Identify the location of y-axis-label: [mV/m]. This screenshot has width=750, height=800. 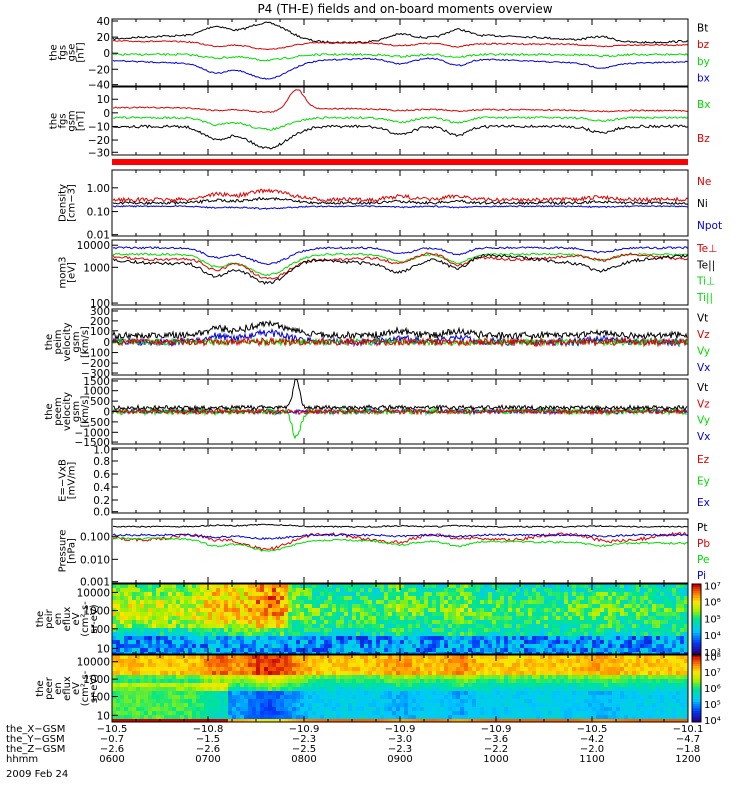
(72, 481).